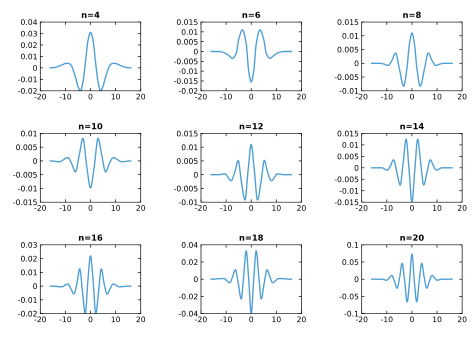 This screenshot has height=339, width=474. Describe the element at coordinates (90, 237) in the screenshot. I see `chart-title: n=16` at that location.